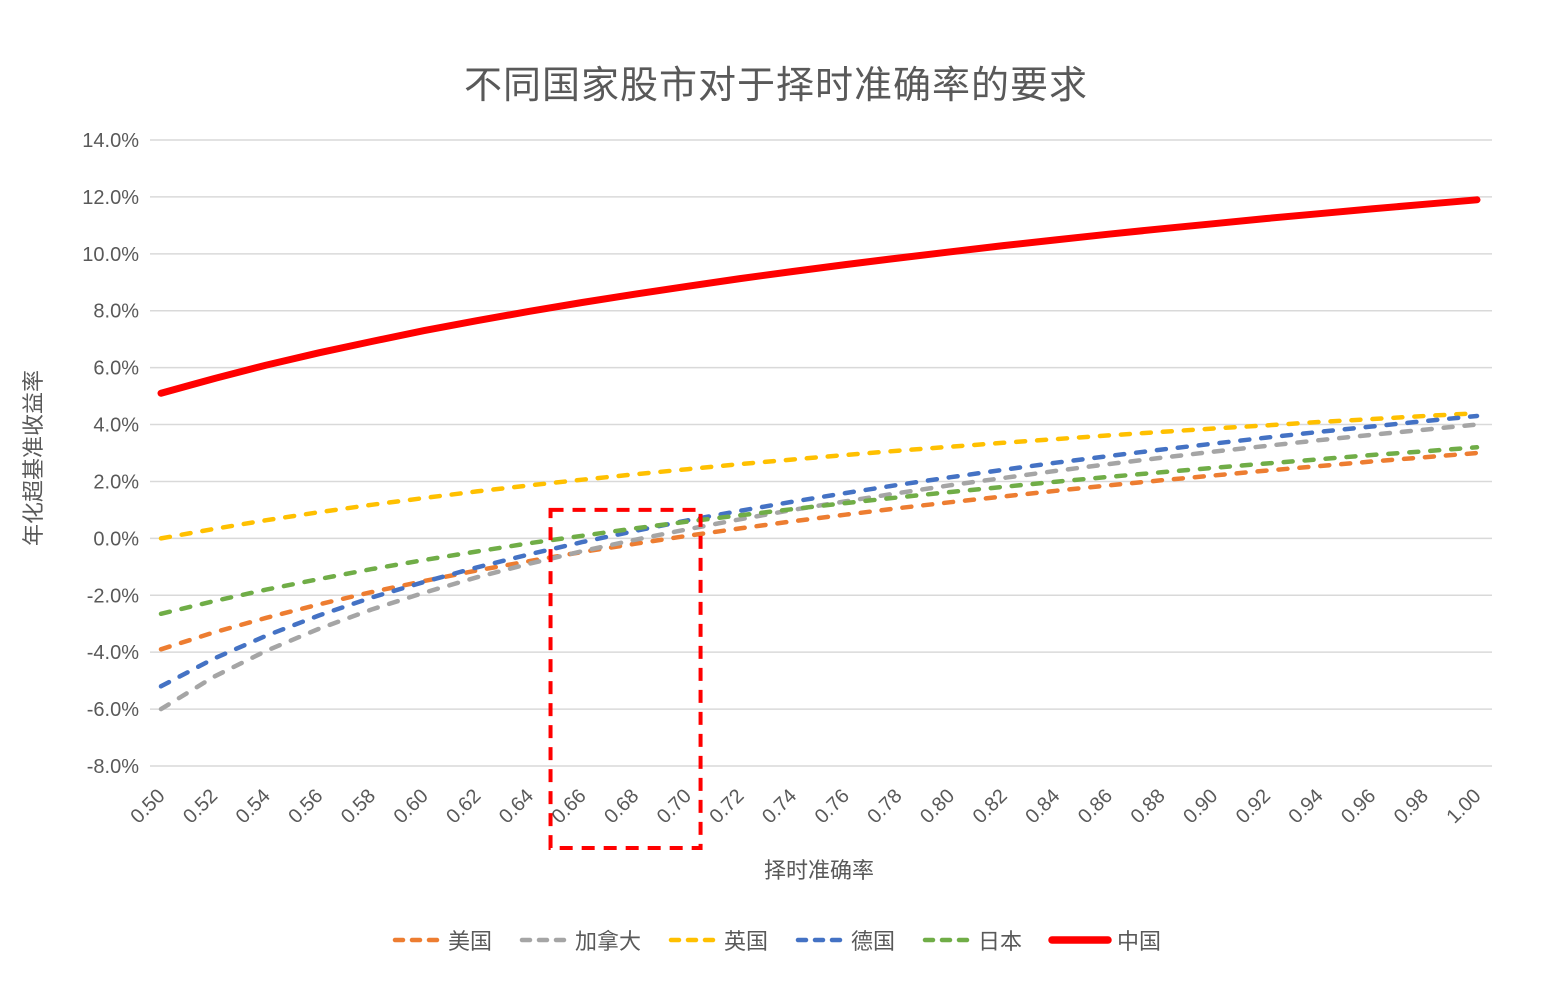 The width and height of the screenshot is (1552, 996). What do you see at coordinates (990, 806) in the screenshot?
I see `x-tick-label: 0.82` at bounding box center [990, 806].